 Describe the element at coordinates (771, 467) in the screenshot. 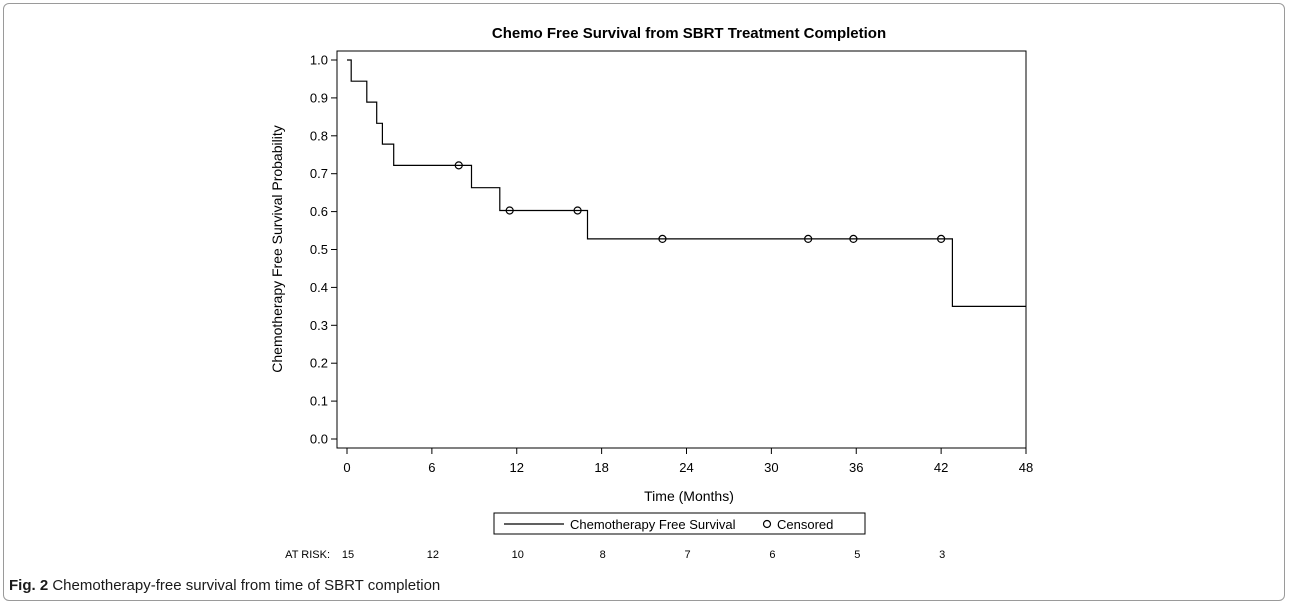

I see `x-tick-label: 30` at that location.